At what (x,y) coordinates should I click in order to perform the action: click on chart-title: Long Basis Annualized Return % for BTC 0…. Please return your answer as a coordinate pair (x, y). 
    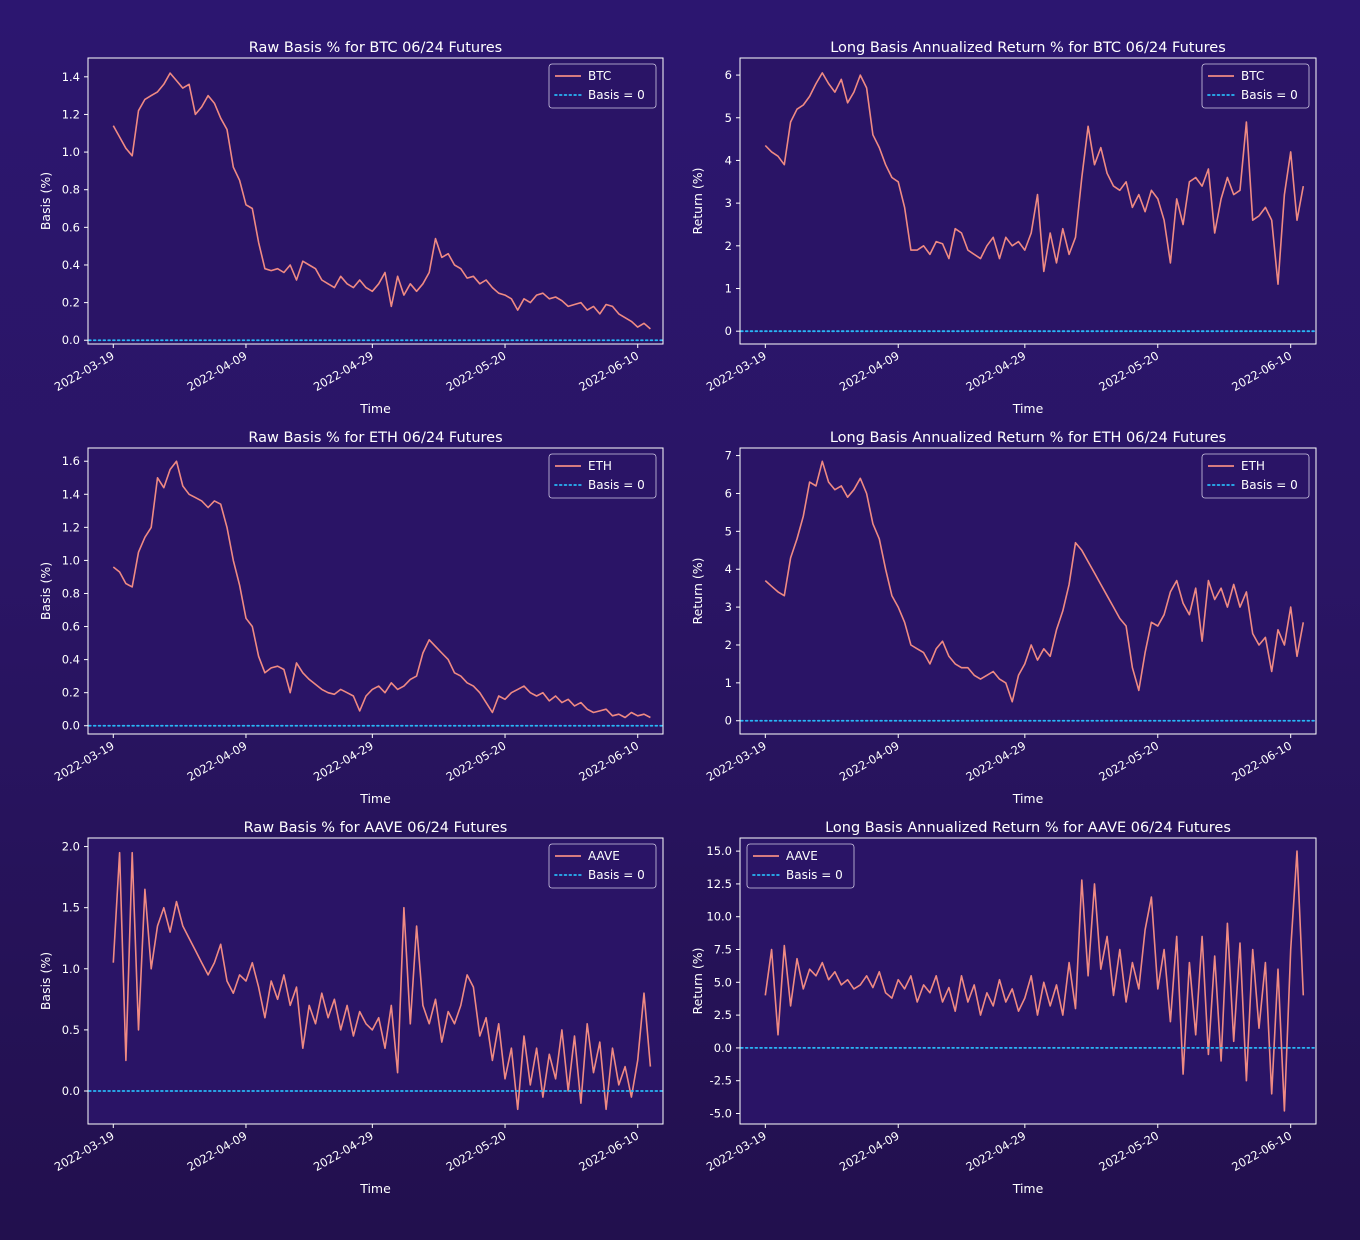
    Looking at the image, I should click on (1028, 48).